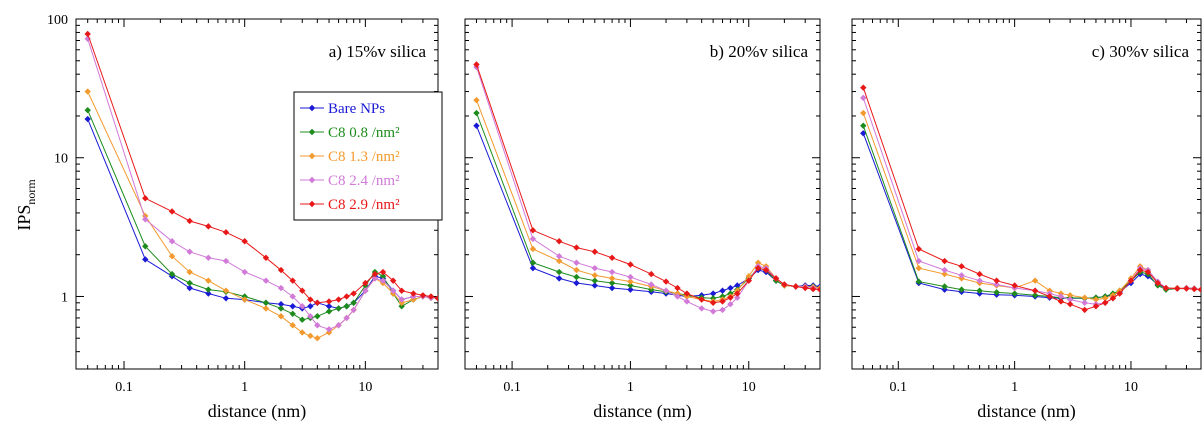 The height and width of the screenshot is (430, 1203). I want to click on panel-title: a) 15%v silica, so click(378, 51).